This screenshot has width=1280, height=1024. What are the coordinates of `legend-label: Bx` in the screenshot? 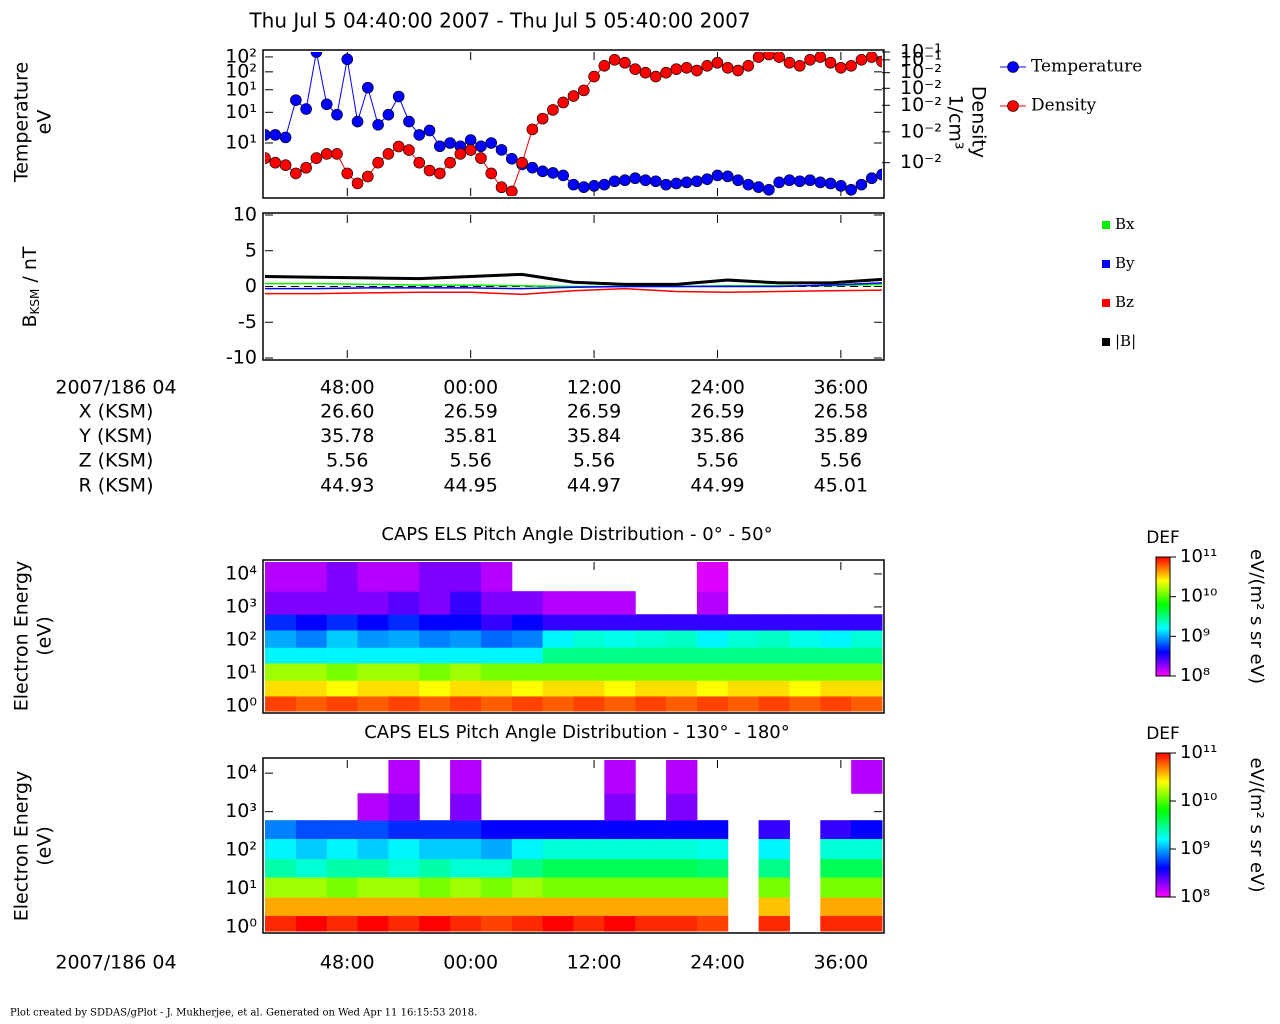 It's located at (1125, 224).